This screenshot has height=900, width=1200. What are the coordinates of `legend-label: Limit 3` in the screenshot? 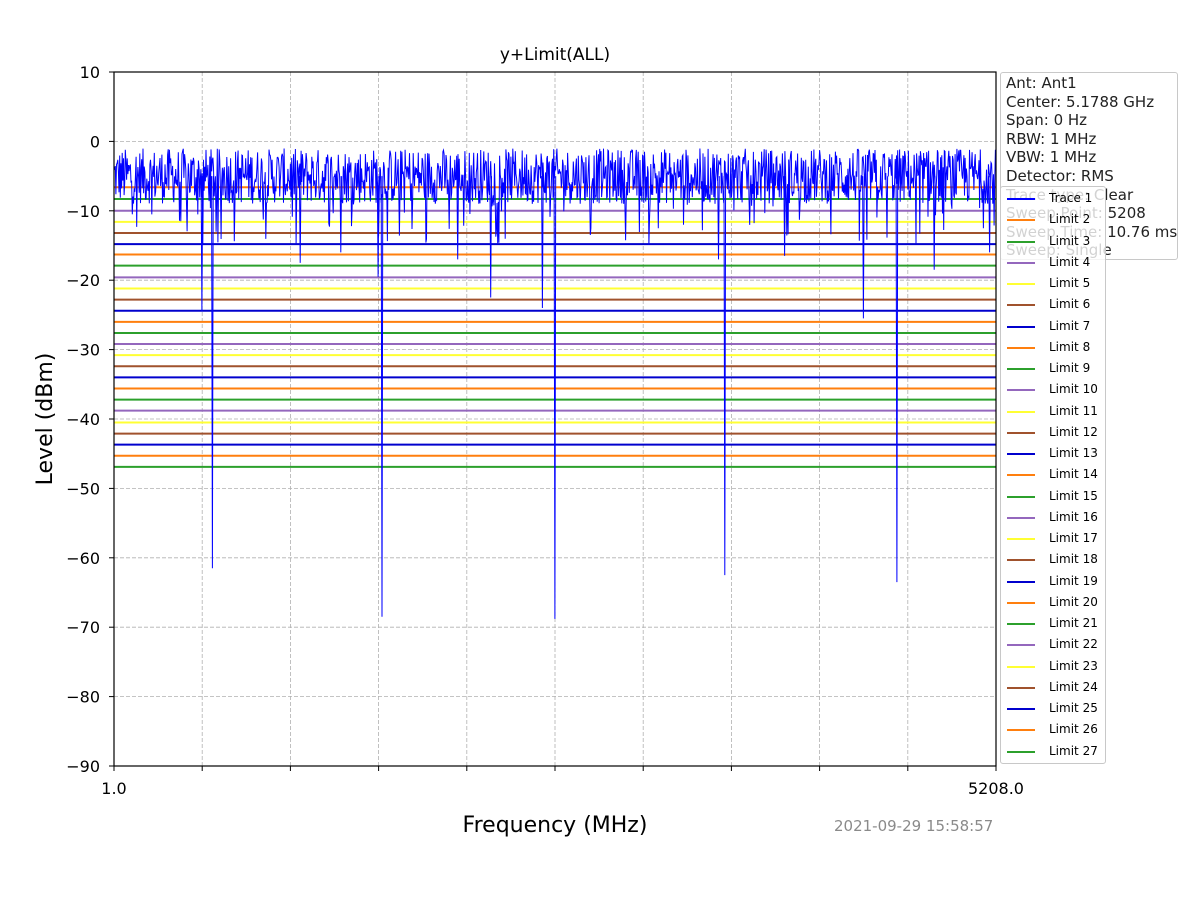 It's located at (1070, 240).